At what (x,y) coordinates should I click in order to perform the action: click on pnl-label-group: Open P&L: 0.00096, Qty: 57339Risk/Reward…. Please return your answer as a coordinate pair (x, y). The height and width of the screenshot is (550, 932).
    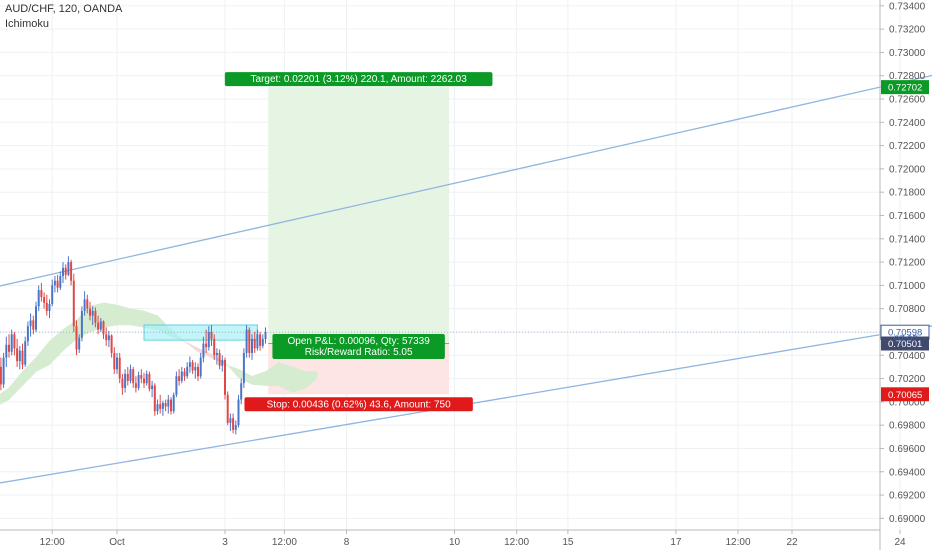
    Looking at the image, I should click on (358, 347).